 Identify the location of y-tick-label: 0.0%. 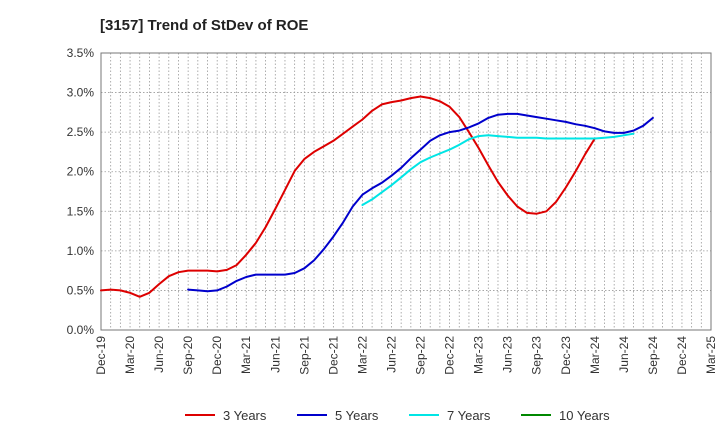
(81, 330).